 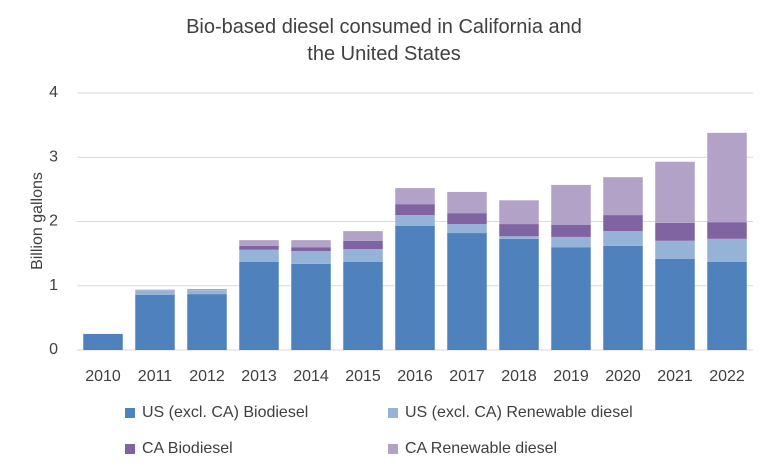 What do you see at coordinates (155, 376) in the screenshot?
I see `x-tick-label: 2011` at bounding box center [155, 376].